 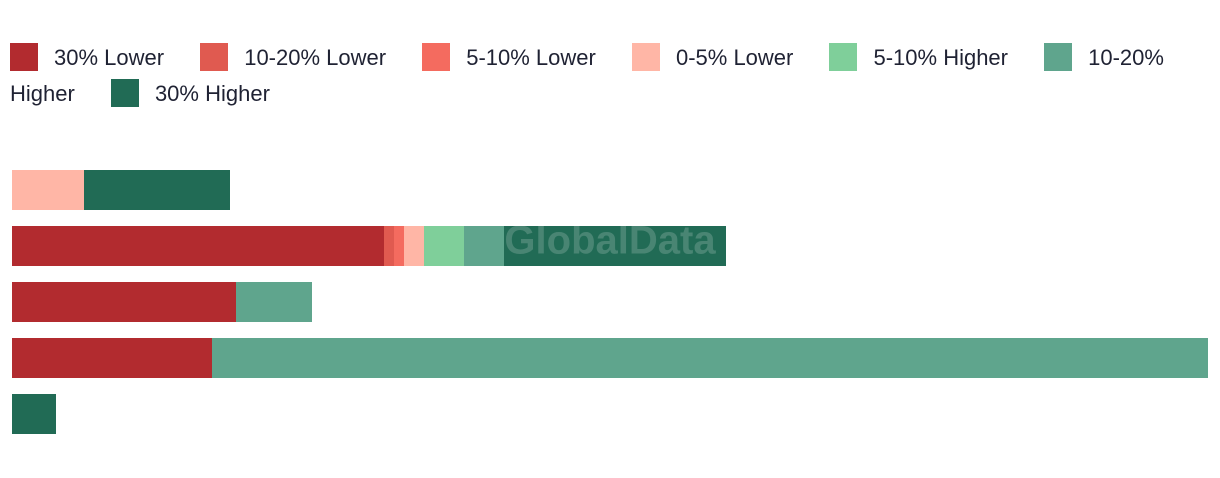 I want to click on watermark: GlobalData, so click(x=610, y=241).